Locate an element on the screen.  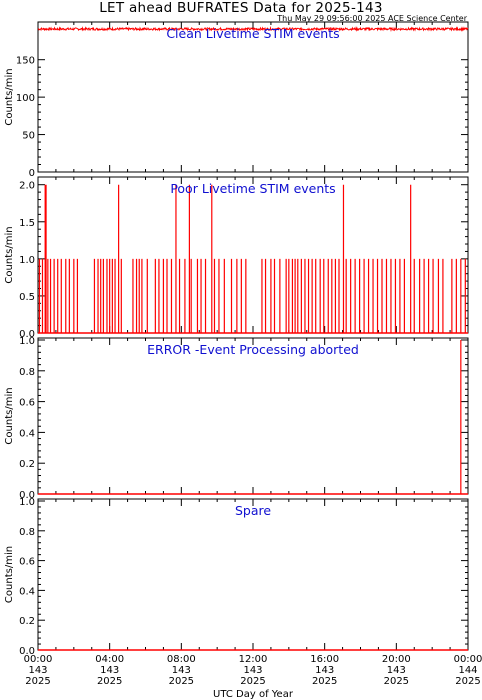
panel-2-ytick-label: 0.5 is located at coordinates (27, 297).